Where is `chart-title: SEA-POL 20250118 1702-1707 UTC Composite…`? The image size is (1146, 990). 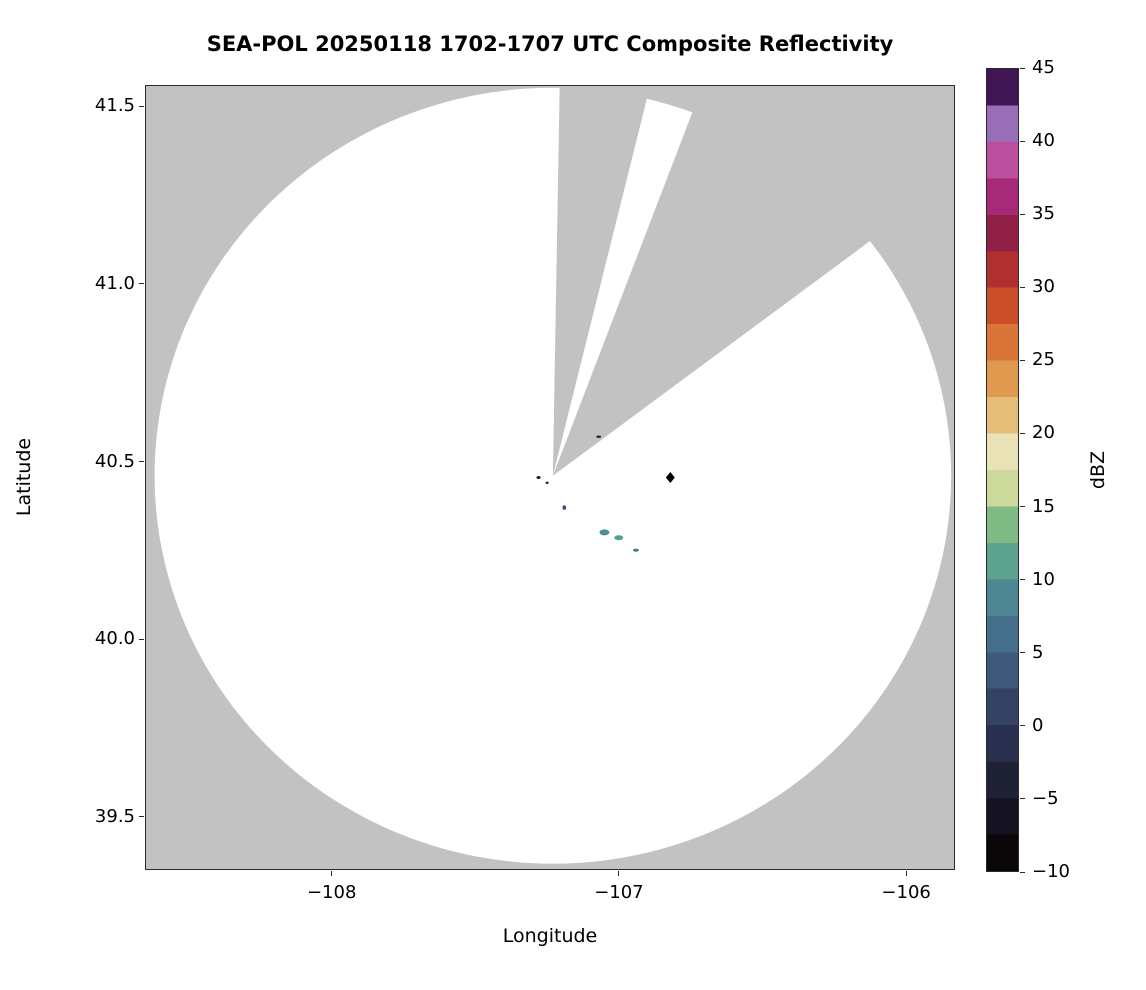 chart-title: SEA-POL 20250118 1702-1707 UTC Composite… is located at coordinates (550, 44).